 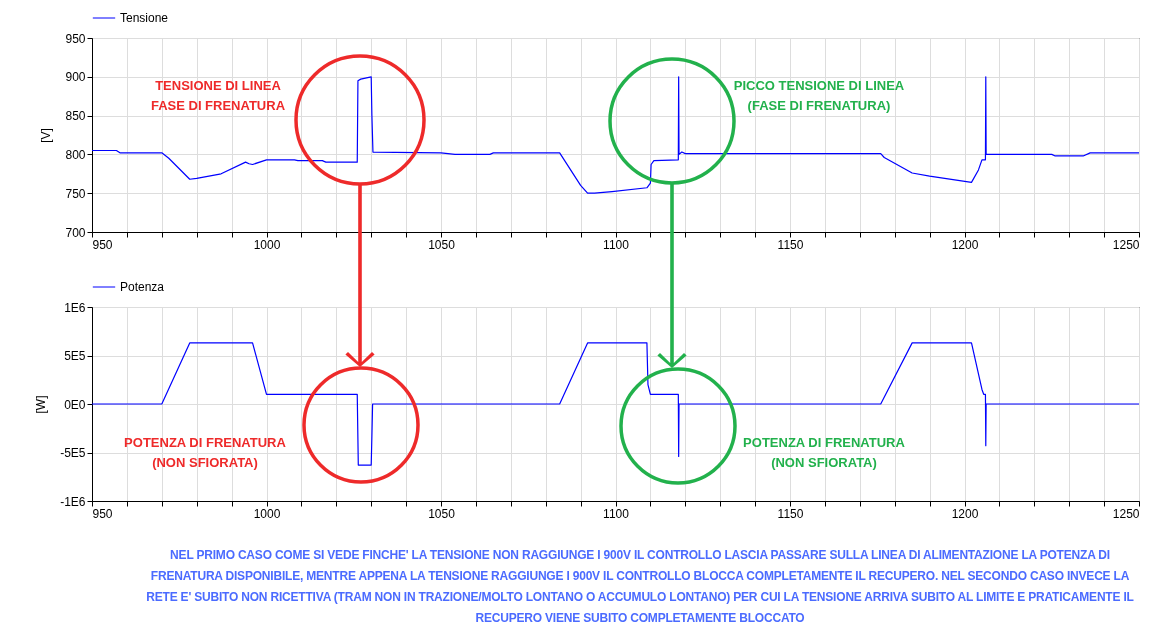 I want to click on y-axis-title: [W], so click(x=41, y=404).